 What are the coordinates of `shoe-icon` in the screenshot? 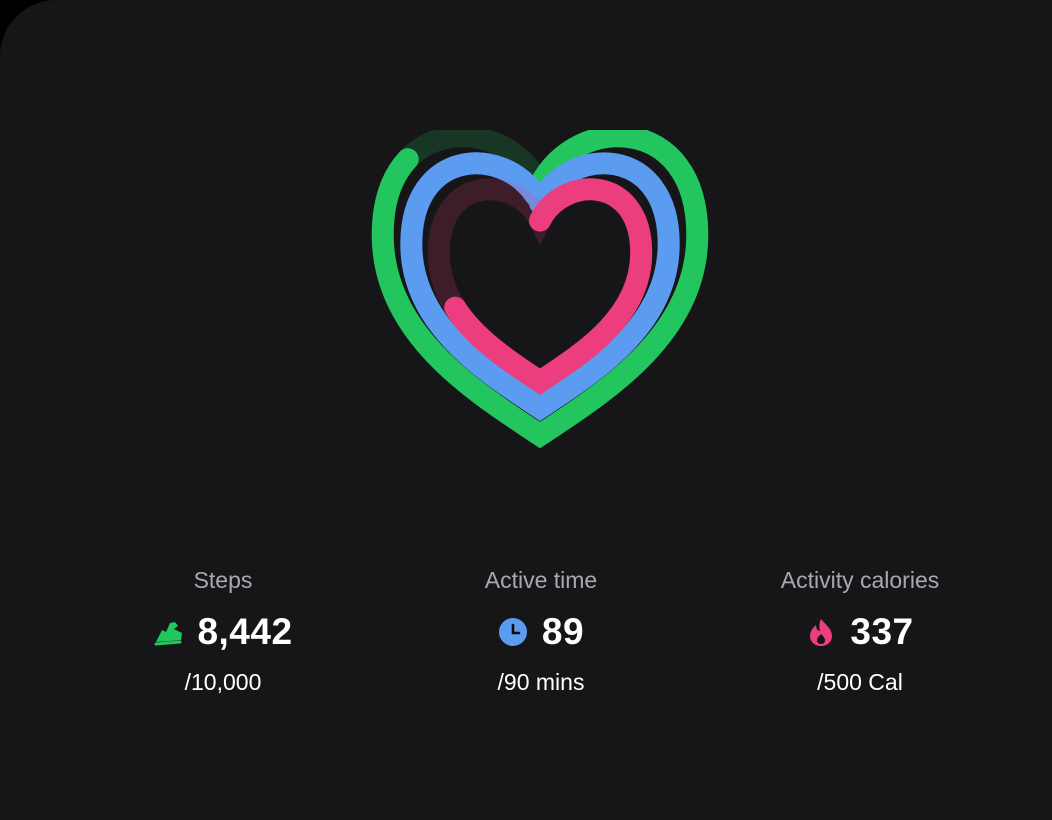 It's located at (168, 632).